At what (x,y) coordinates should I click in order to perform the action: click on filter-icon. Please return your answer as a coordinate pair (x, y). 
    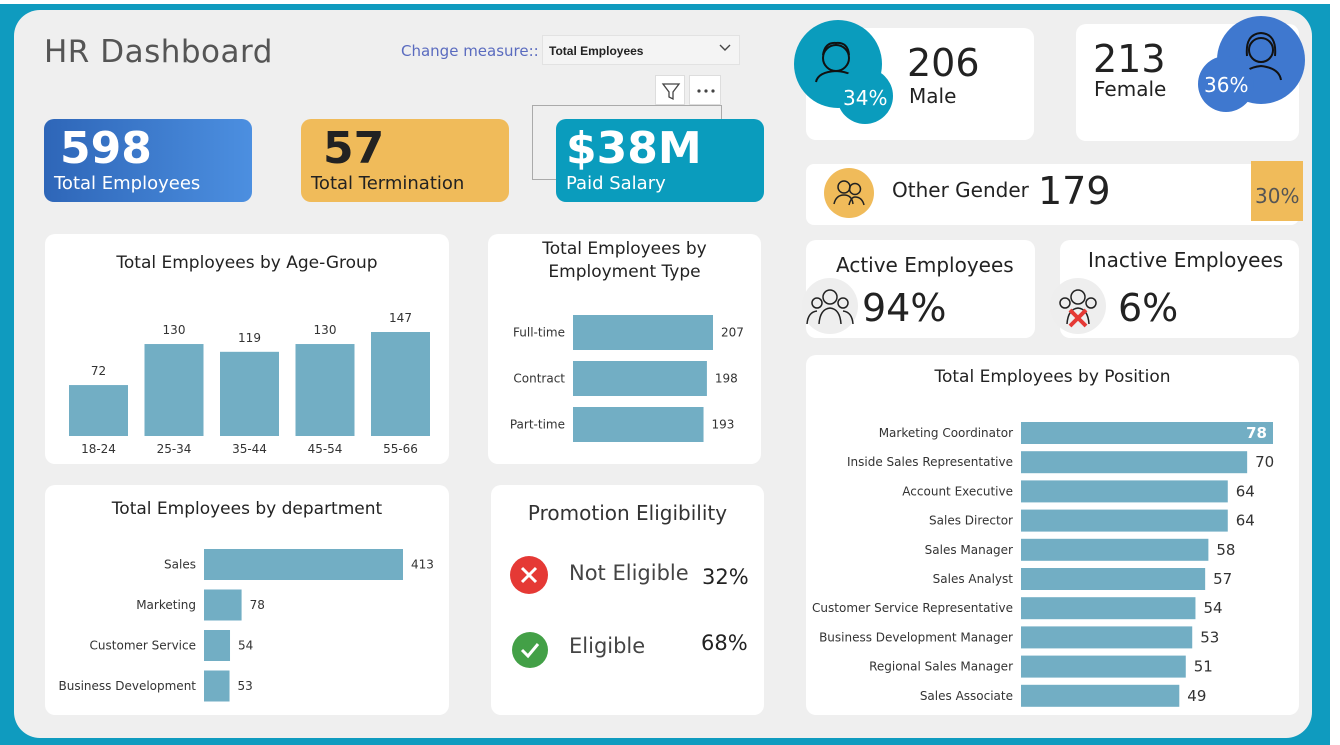
    Looking at the image, I should click on (671, 92).